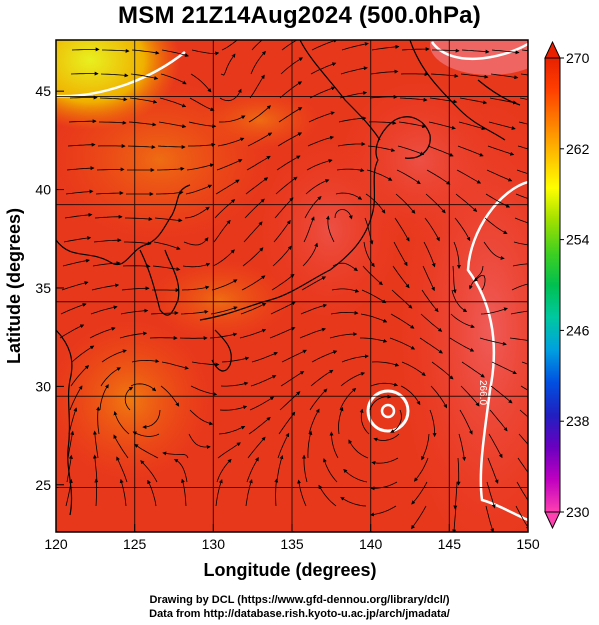  Describe the element at coordinates (528, 544) in the screenshot. I see `x-tick-label: 150` at that location.